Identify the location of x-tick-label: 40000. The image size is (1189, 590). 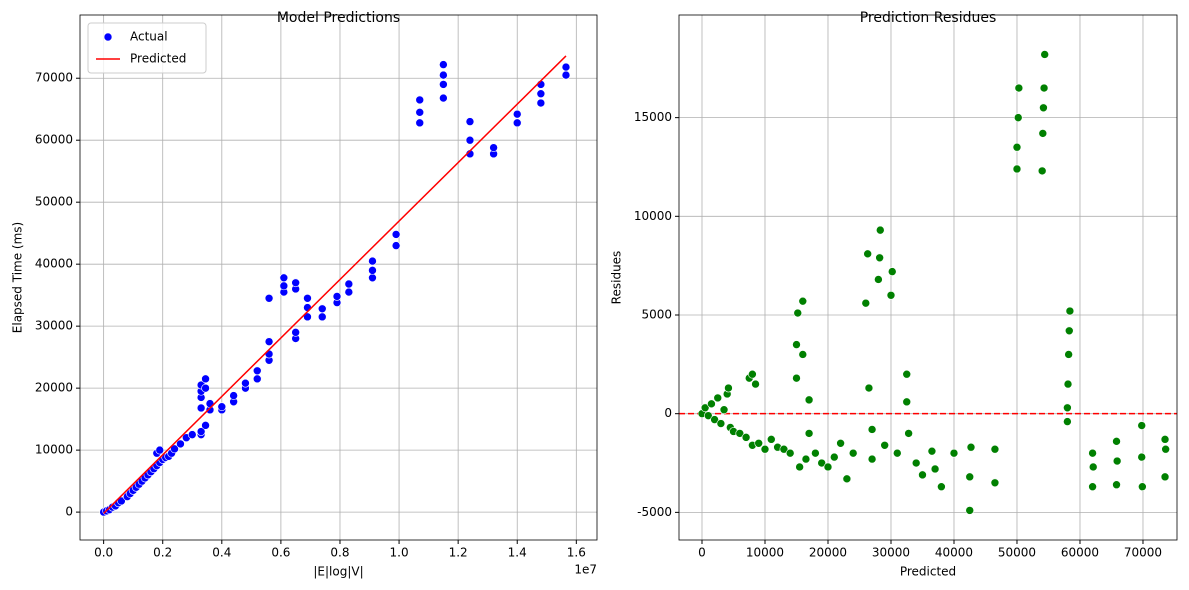
(954, 553).